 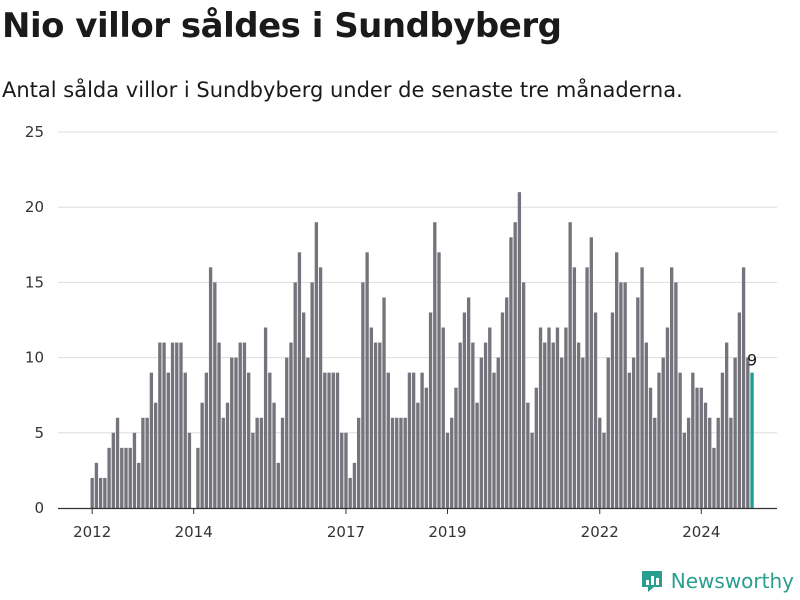 What do you see at coordinates (34, 132) in the screenshot?
I see `y-tick-label: 25` at bounding box center [34, 132].